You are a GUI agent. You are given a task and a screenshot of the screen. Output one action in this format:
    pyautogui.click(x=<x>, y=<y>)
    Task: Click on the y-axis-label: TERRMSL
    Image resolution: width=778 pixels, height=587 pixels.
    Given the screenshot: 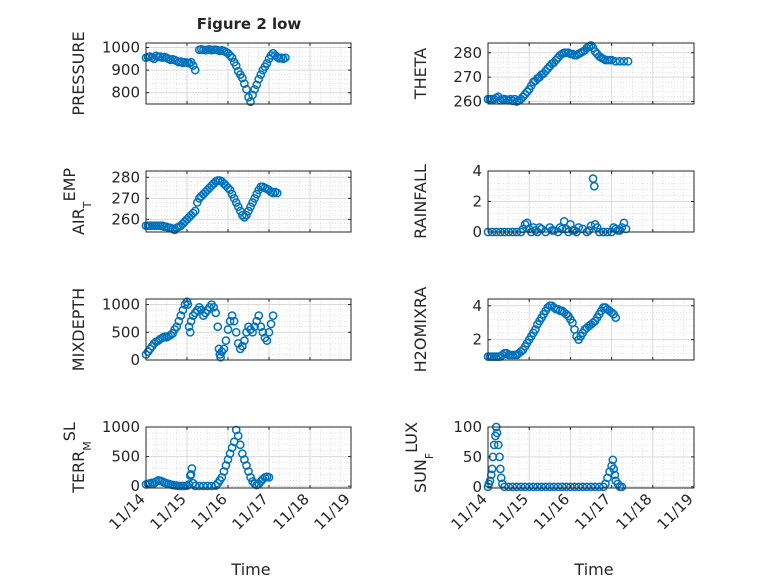 What is the action you would take?
    pyautogui.click(x=77, y=458)
    